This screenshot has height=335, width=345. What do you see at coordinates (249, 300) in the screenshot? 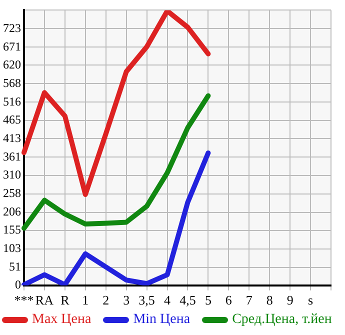
I see `x-tick-label: 7` at bounding box center [249, 300].